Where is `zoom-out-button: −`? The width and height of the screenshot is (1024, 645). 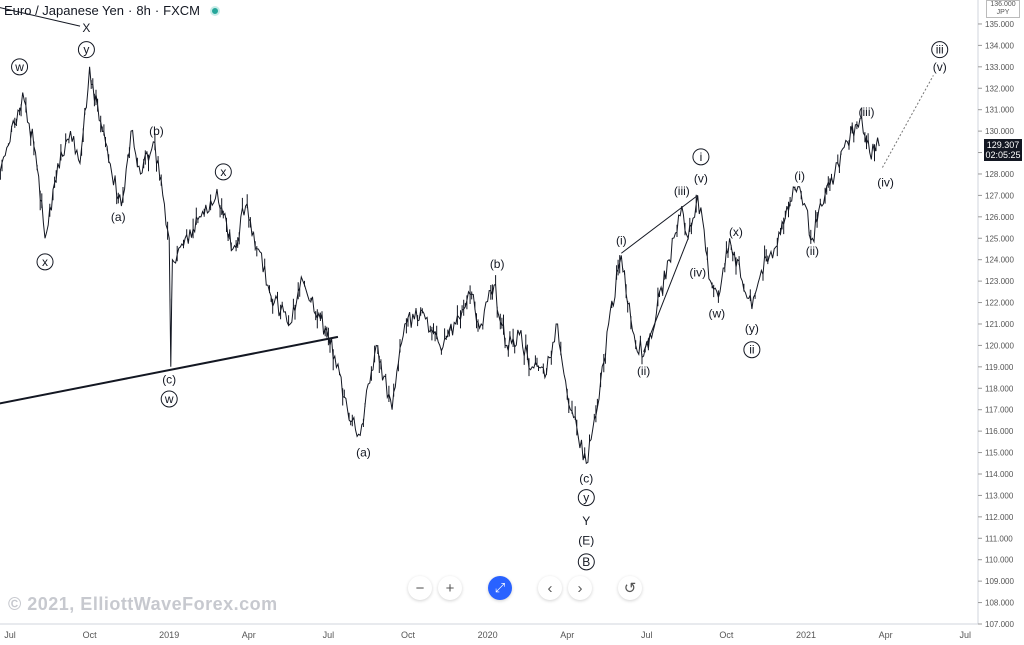 zoom-out-button: − is located at coordinates (420, 588).